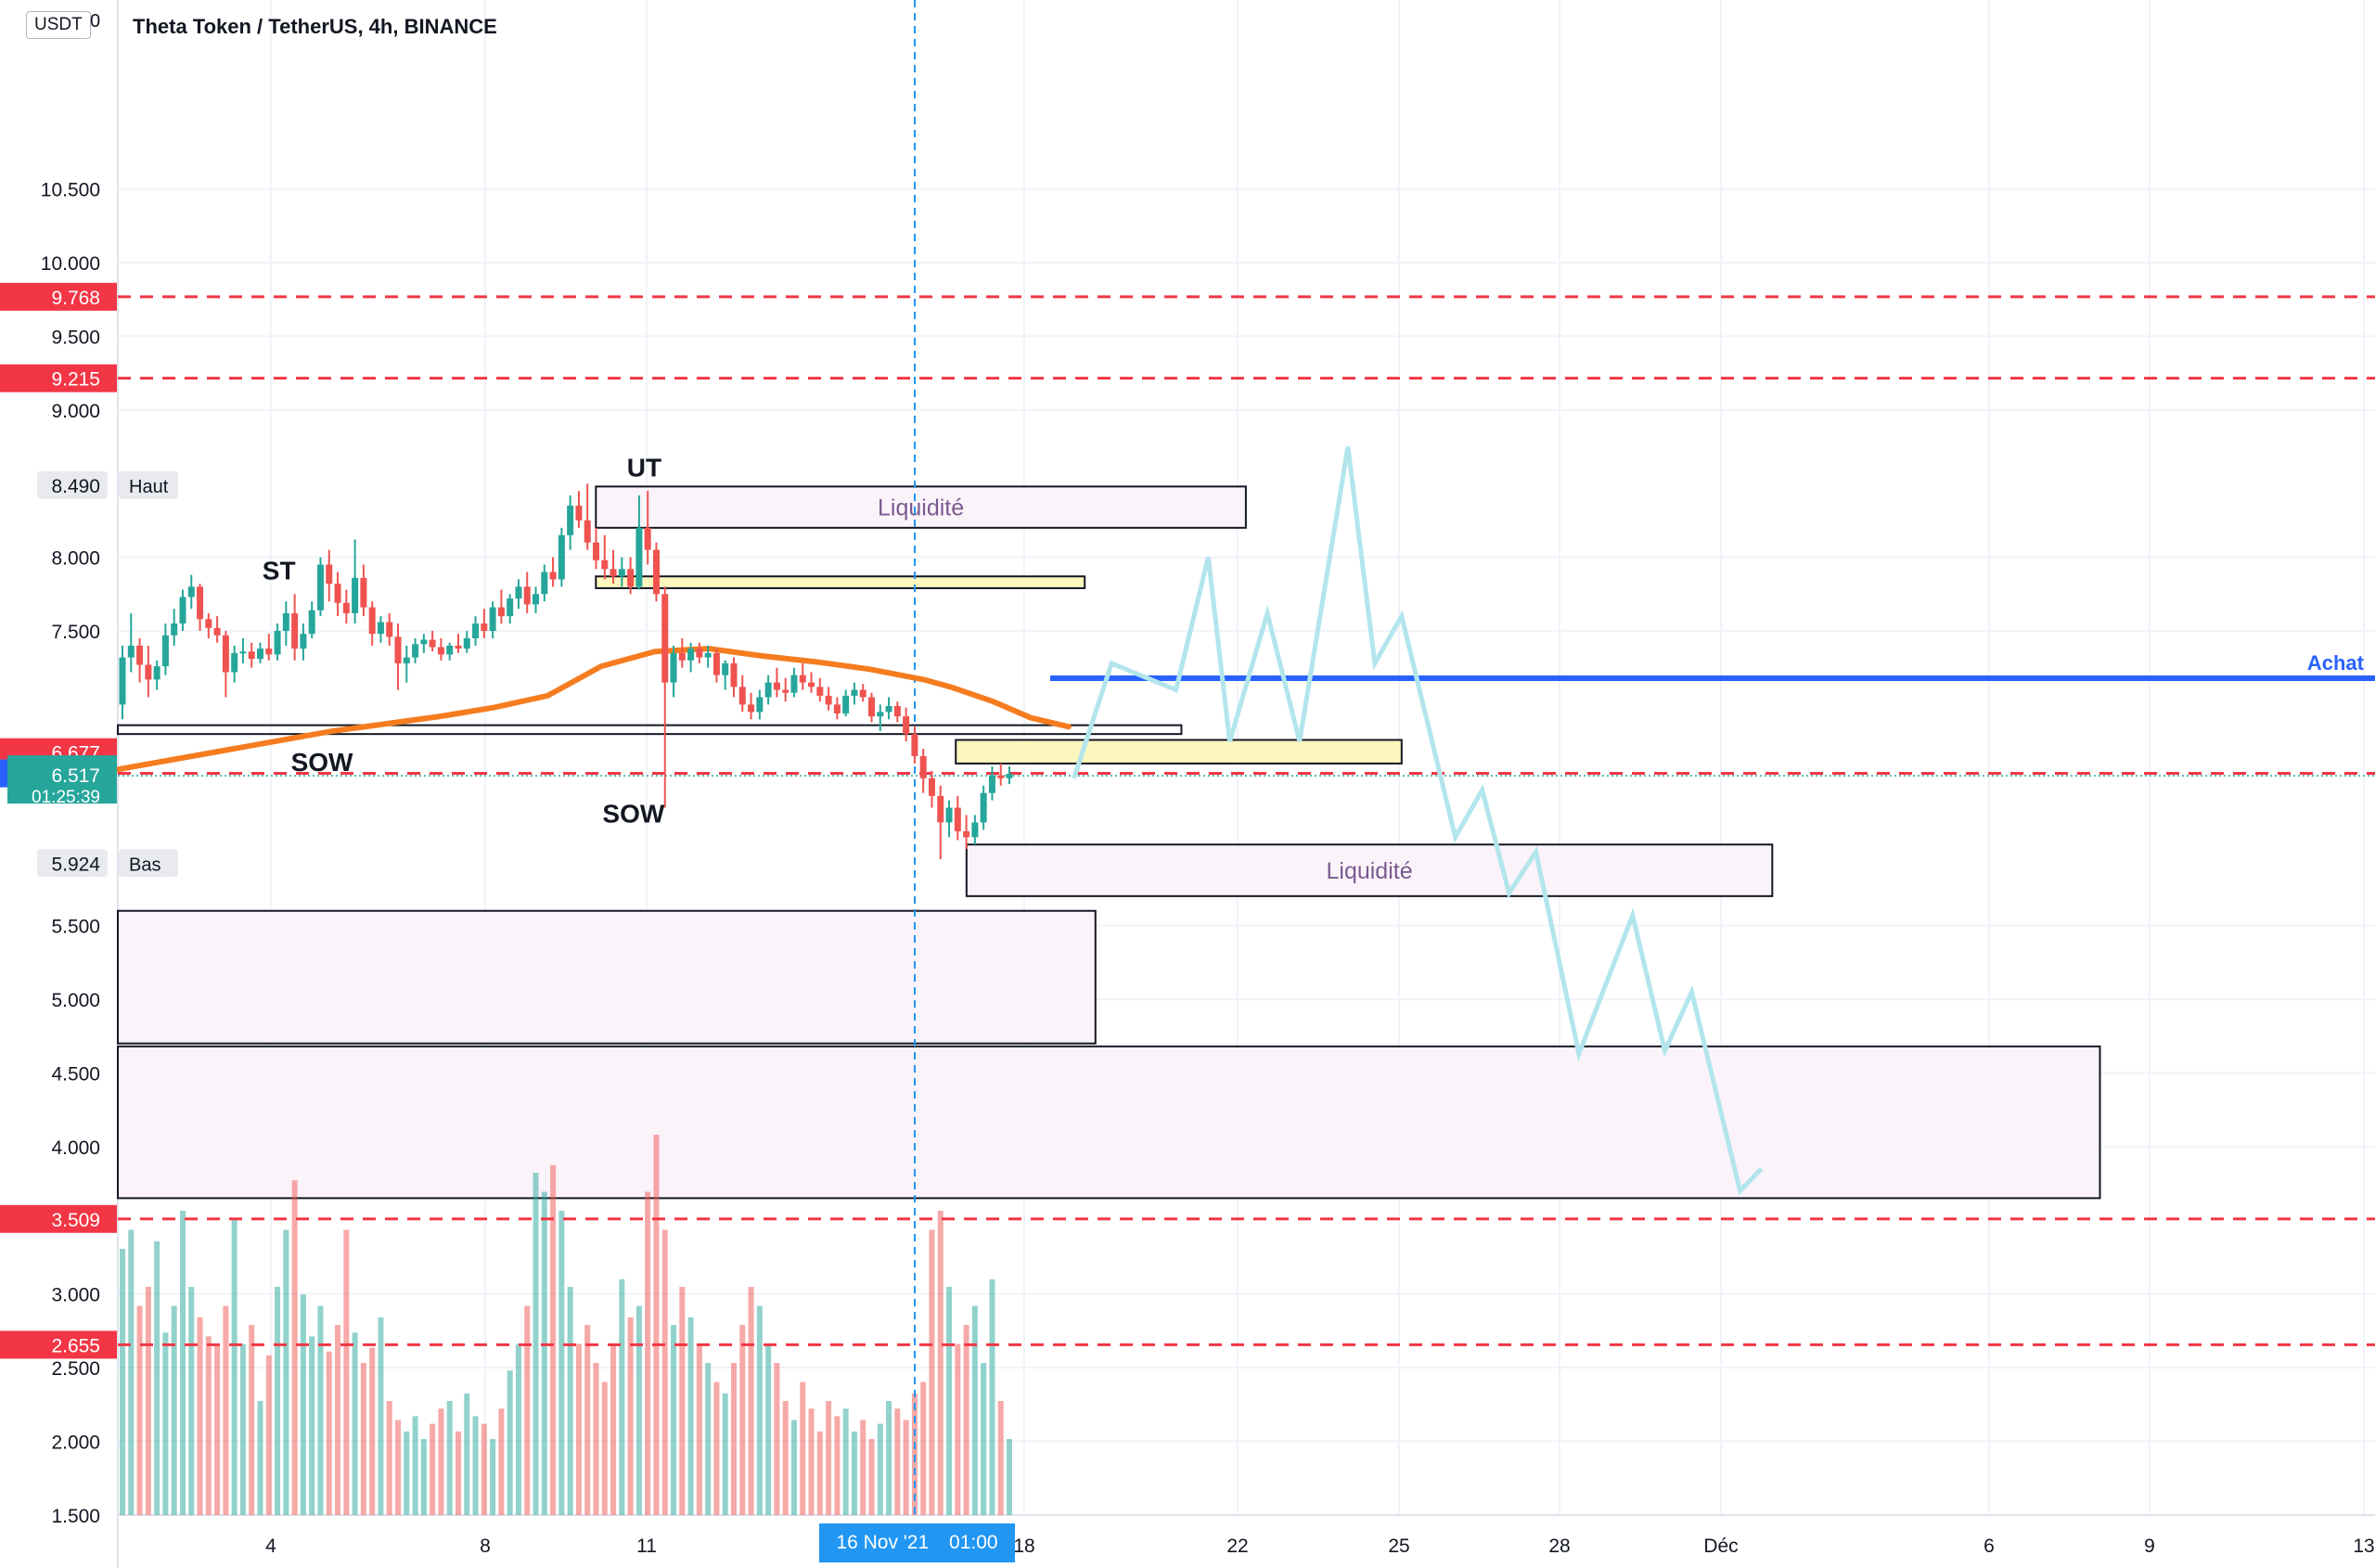 This screenshot has height=1568, width=2375. Describe the element at coordinates (75, 1443) in the screenshot. I see `y-tick-label: 2.000` at that location.